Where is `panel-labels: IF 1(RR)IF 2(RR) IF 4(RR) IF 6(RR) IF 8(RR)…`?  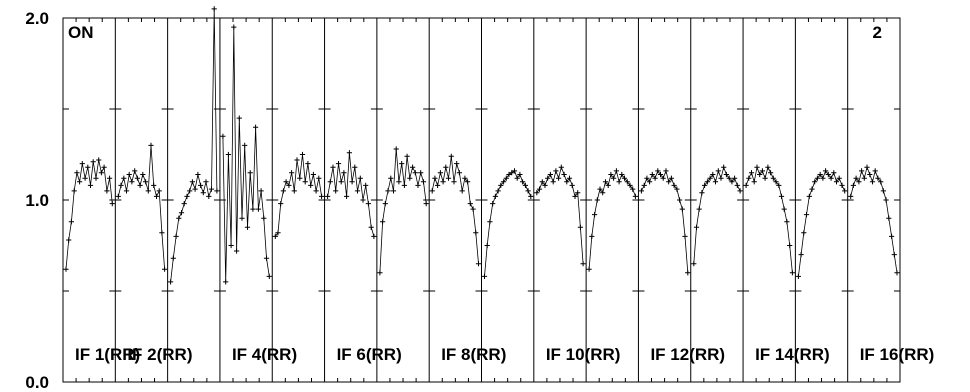
panel-labels: IF 1(RR)IF 2(RR) IF 4(RR) IF 6(RR) IF 8(RR)… is located at coordinates (504, 354).